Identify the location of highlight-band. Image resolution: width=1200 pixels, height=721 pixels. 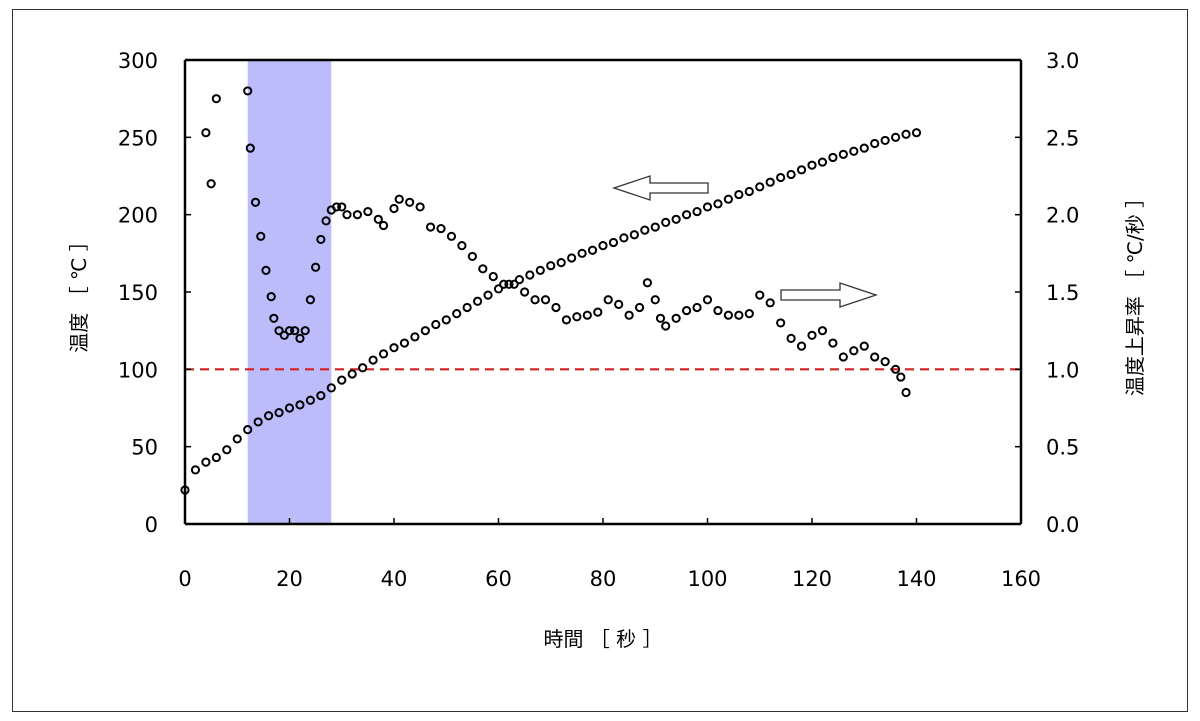
(289, 292).